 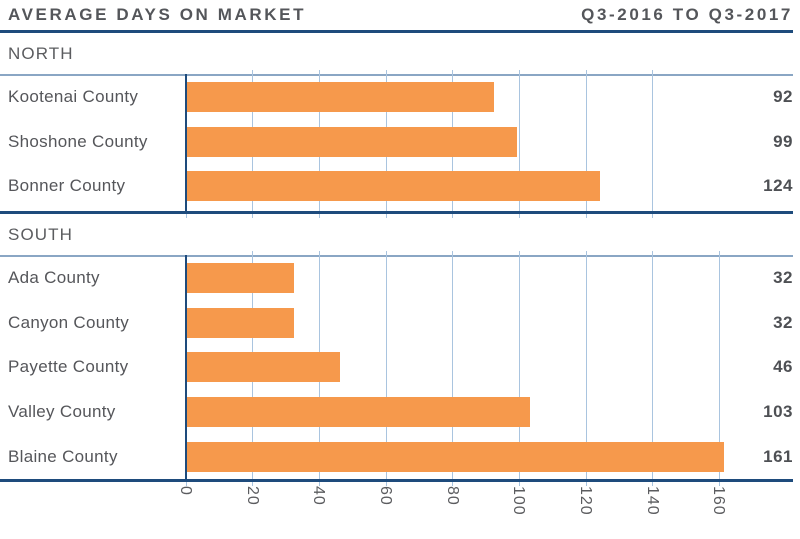 What do you see at coordinates (68, 367) in the screenshot?
I see `category-label-payette-county: Payette County` at bounding box center [68, 367].